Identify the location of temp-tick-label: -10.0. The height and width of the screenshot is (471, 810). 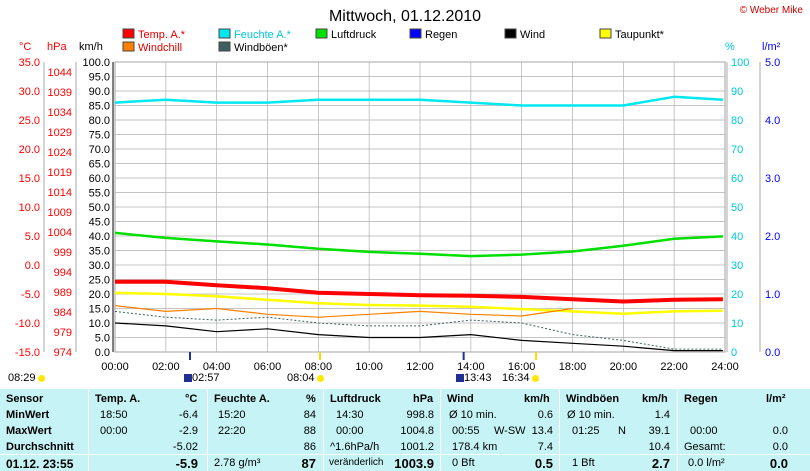
(27, 324).